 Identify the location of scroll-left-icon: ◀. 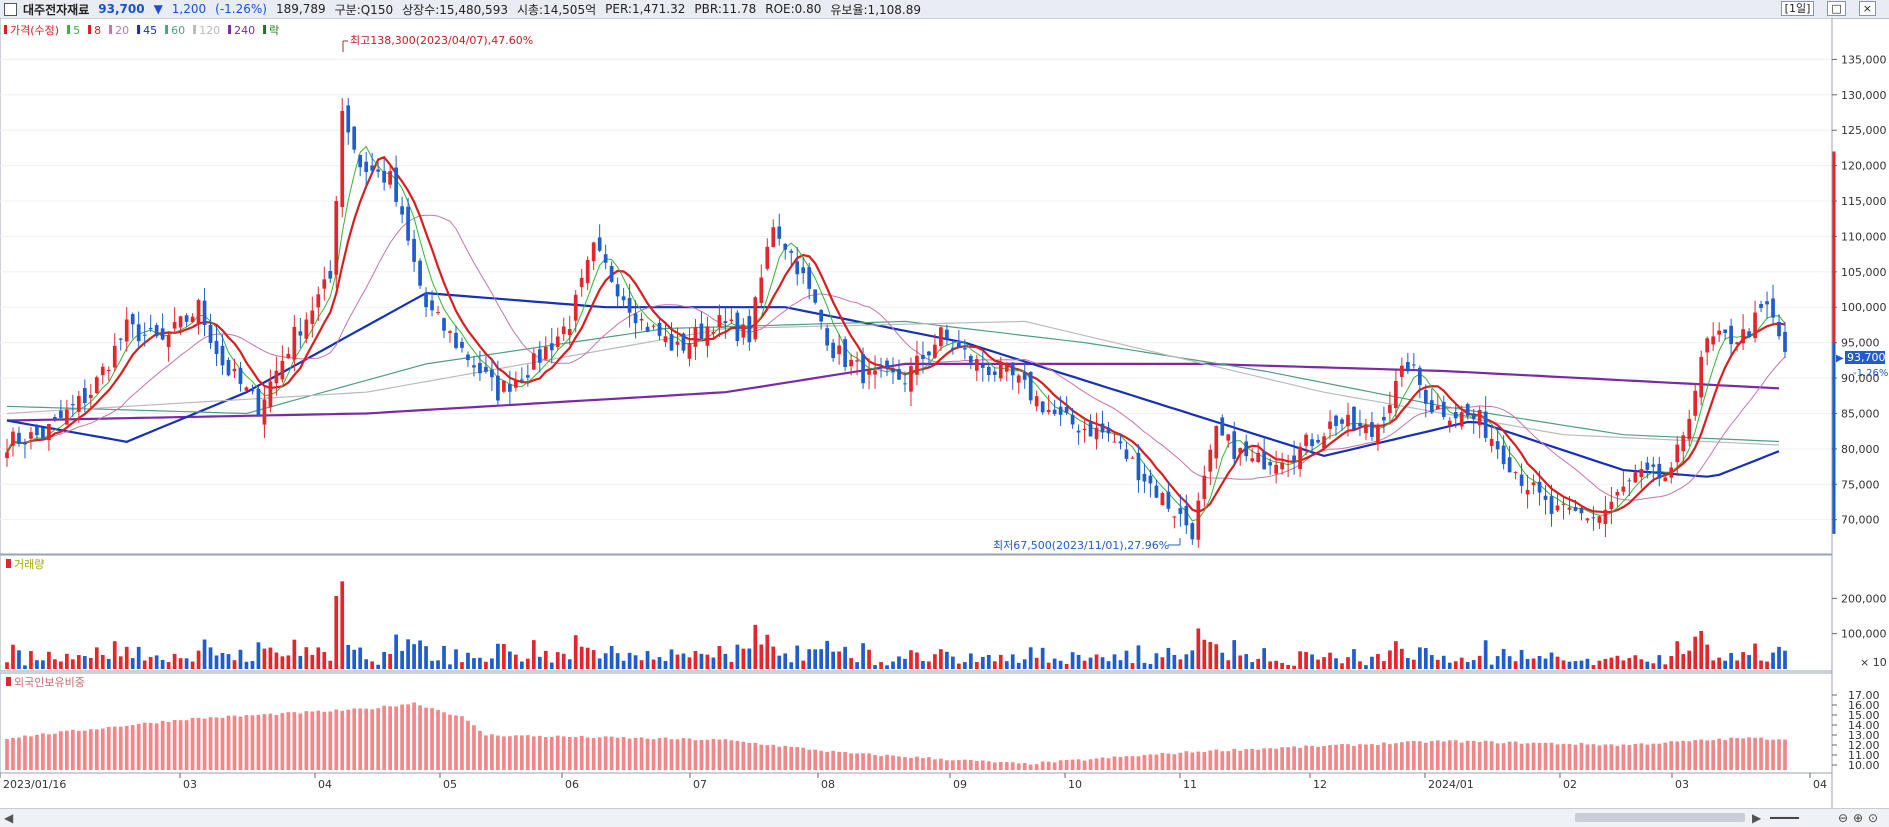
(9, 818).